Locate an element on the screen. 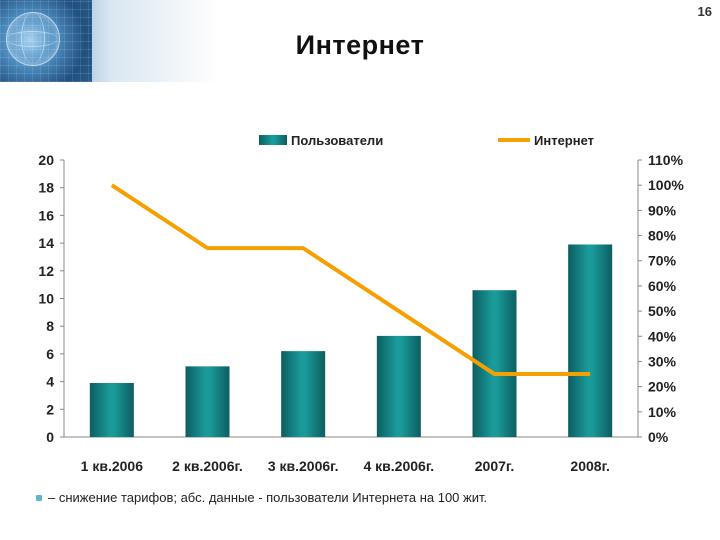 The height and width of the screenshot is (540, 720). right-tick-label: 40% is located at coordinates (662, 336).